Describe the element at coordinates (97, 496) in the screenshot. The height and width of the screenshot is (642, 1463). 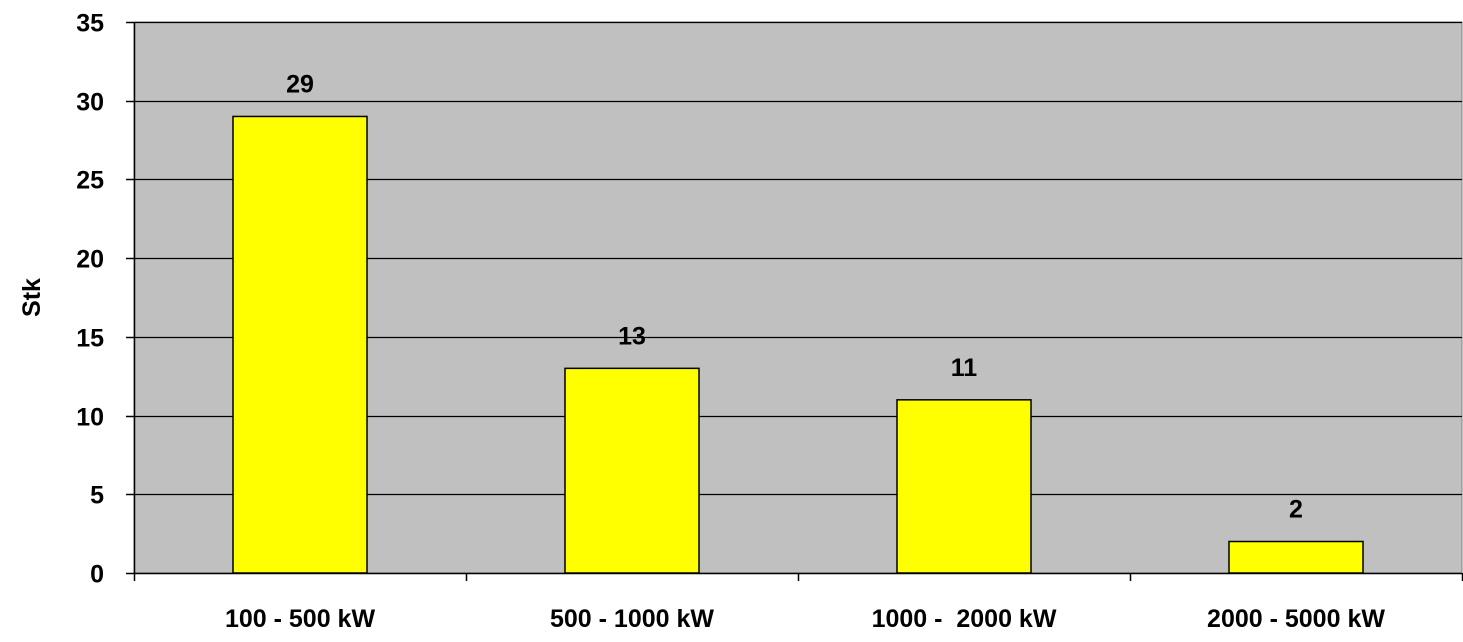
I see `y-tick-label: 5` at that location.